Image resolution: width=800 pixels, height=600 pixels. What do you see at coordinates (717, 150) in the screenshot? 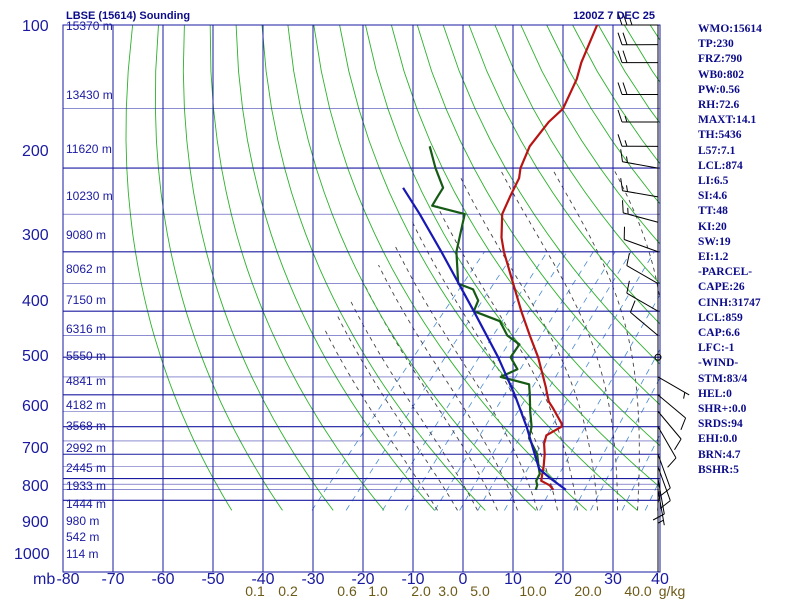
I see `index-item: L57:7.1` at bounding box center [717, 150].